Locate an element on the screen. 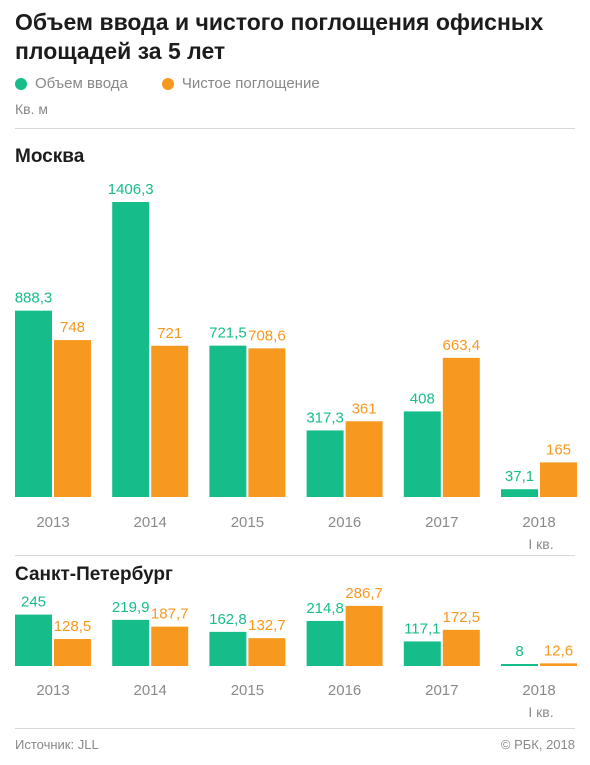  data-label-absorption-2017: 172,5 is located at coordinates (462, 617).